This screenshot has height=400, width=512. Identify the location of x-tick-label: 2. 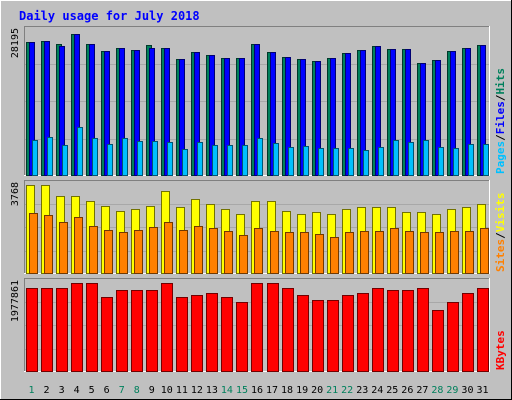
(47, 390).